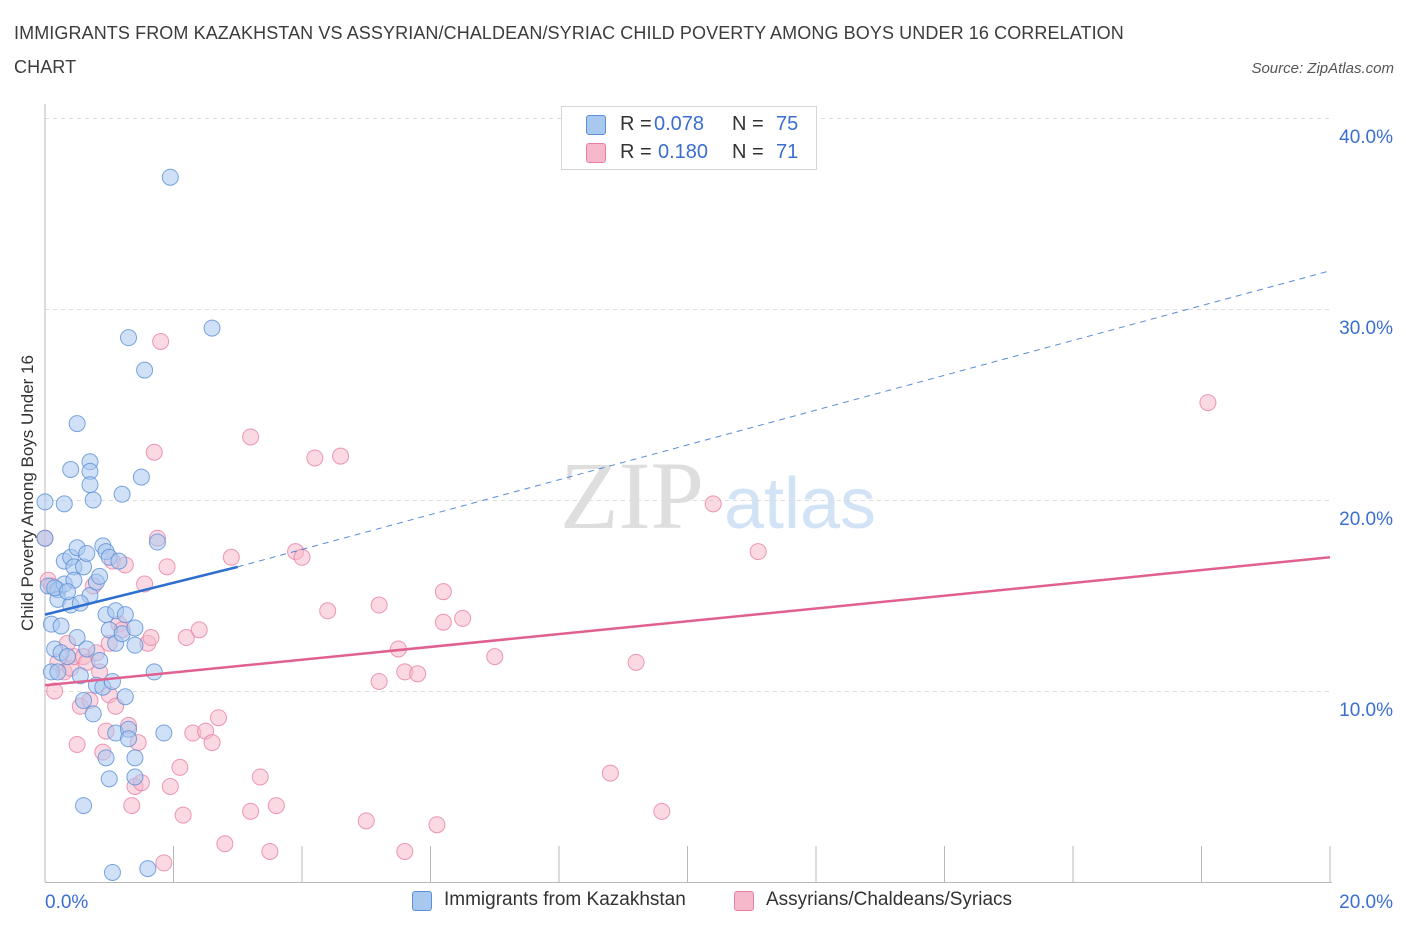 This screenshot has width=1406, height=930. Describe the element at coordinates (1366, 519) in the screenshot. I see `y-tick-label: 20.0%` at that location.